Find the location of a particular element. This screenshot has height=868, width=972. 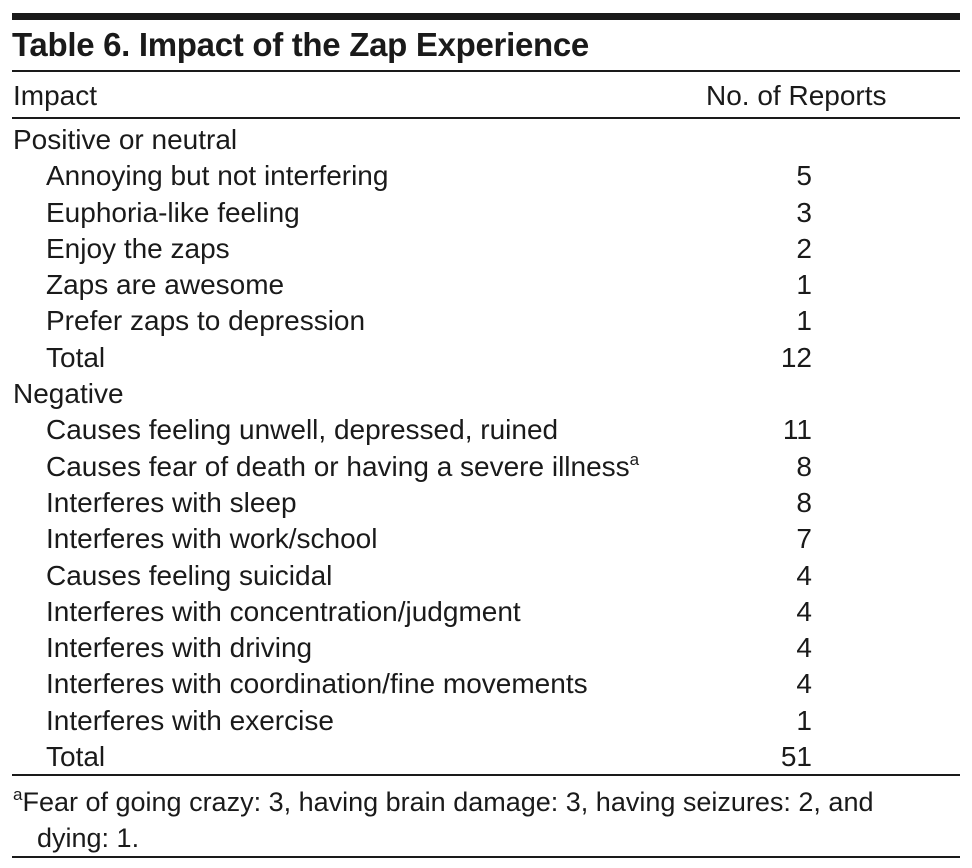

row-label: Euphoria-like feeling is located at coordinates (173, 213).